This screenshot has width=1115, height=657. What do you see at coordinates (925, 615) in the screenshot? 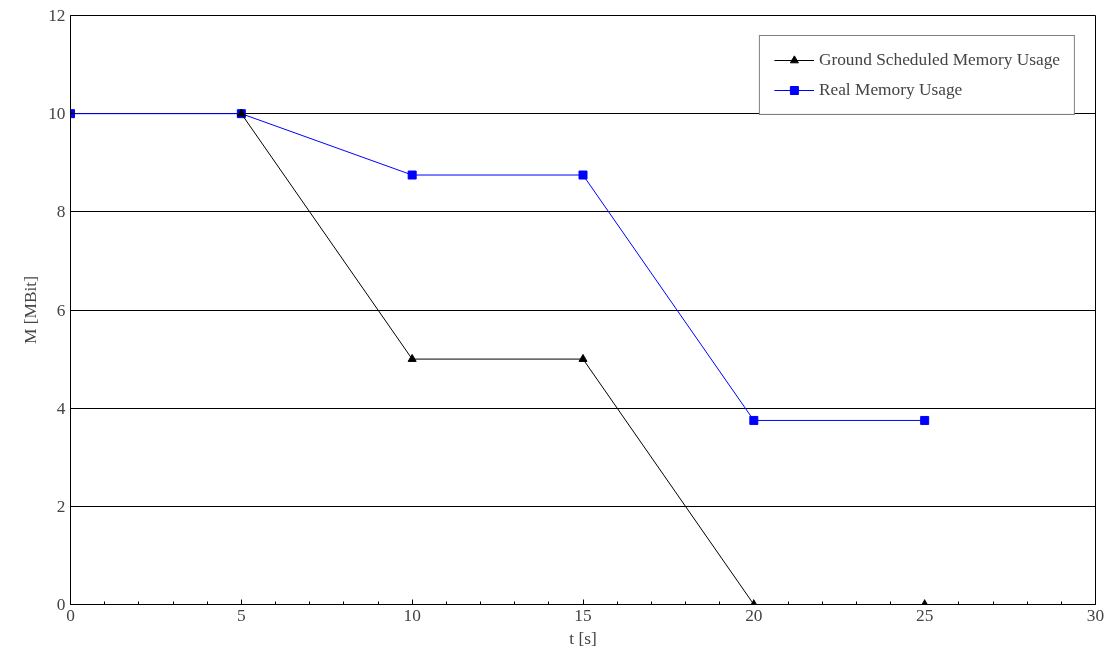
I see `x-tick-label: 25` at bounding box center [925, 615].